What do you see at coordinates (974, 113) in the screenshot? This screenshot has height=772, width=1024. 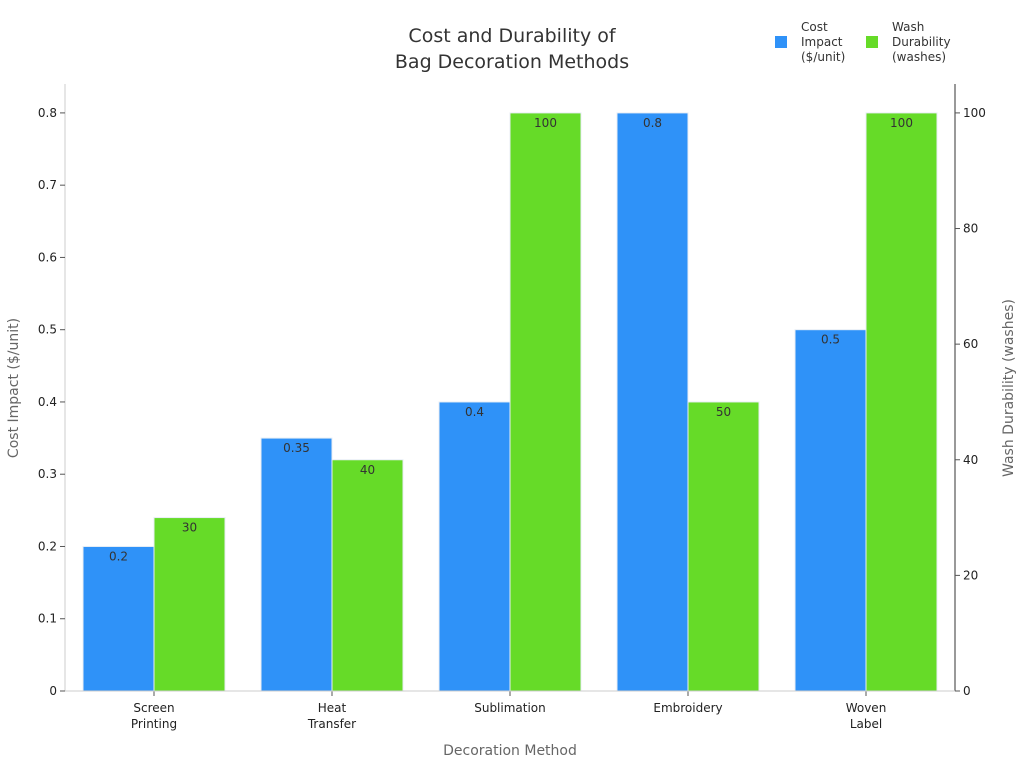 I see `y-right-tick-label: 100` at bounding box center [974, 113].